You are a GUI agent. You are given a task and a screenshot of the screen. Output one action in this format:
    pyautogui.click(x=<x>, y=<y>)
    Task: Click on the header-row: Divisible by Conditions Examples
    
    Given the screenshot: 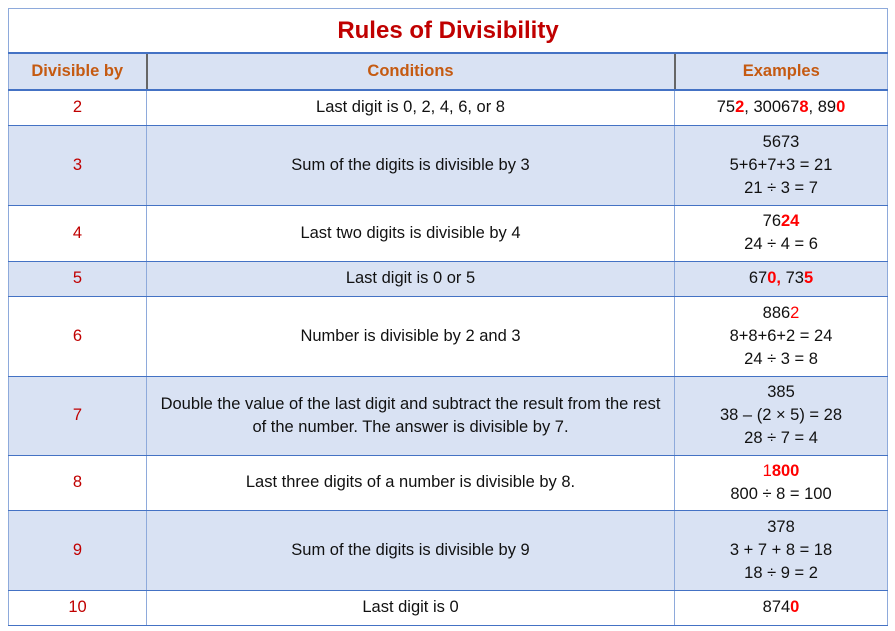 What is the action you would take?
    pyautogui.click(x=448, y=71)
    